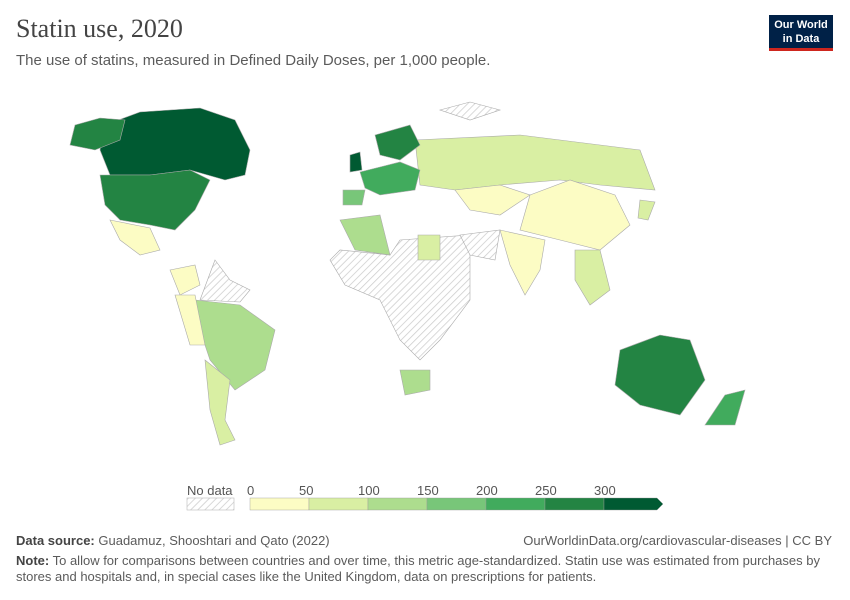 This screenshot has width=850, height=600. What do you see at coordinates (660, 375) in the screenshot?
I see `country-australia` at bounding box center [660, 375].